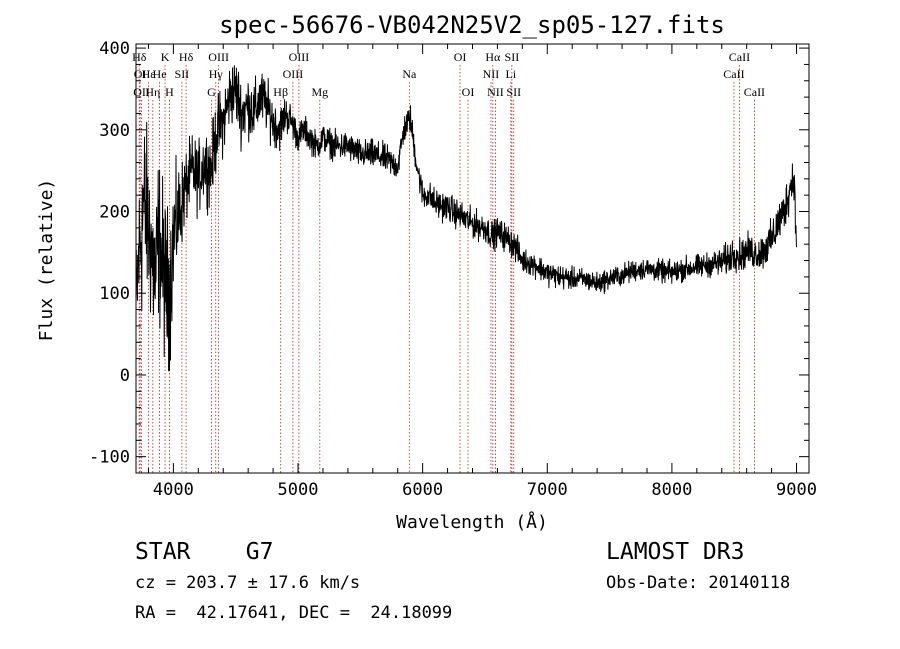 The image size is (900, 649). Describe the element at coordinates (511, 74) in the screenshot. I see `line-label-24: Li` at that location.